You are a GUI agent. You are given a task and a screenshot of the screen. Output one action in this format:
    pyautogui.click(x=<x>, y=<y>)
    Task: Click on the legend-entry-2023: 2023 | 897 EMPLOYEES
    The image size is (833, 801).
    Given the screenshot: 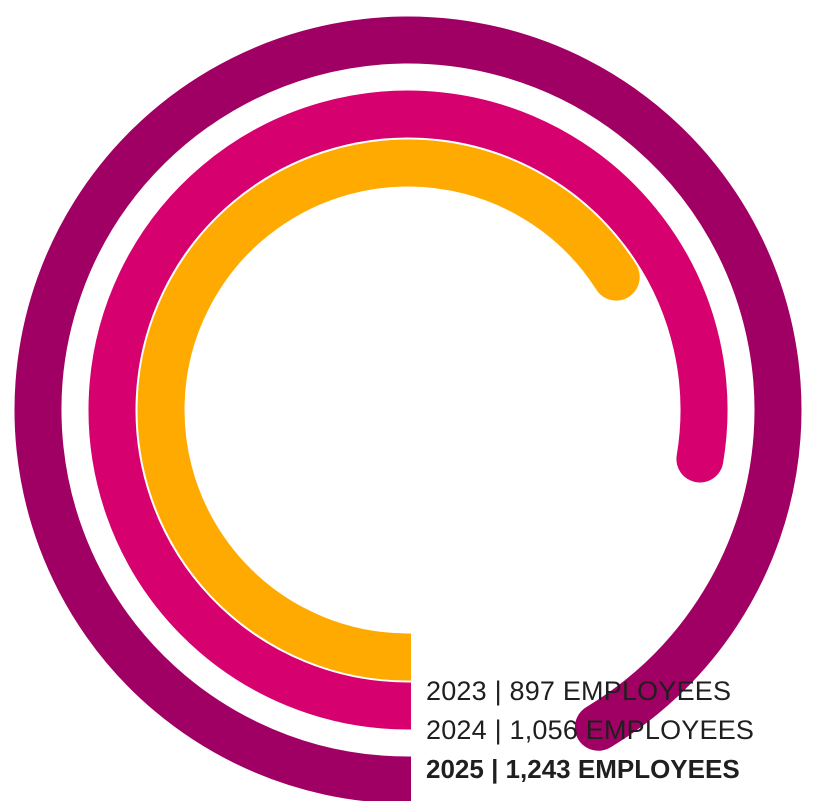 What is the action you would take?
    pyautogui.click(x=579, y=691)
    